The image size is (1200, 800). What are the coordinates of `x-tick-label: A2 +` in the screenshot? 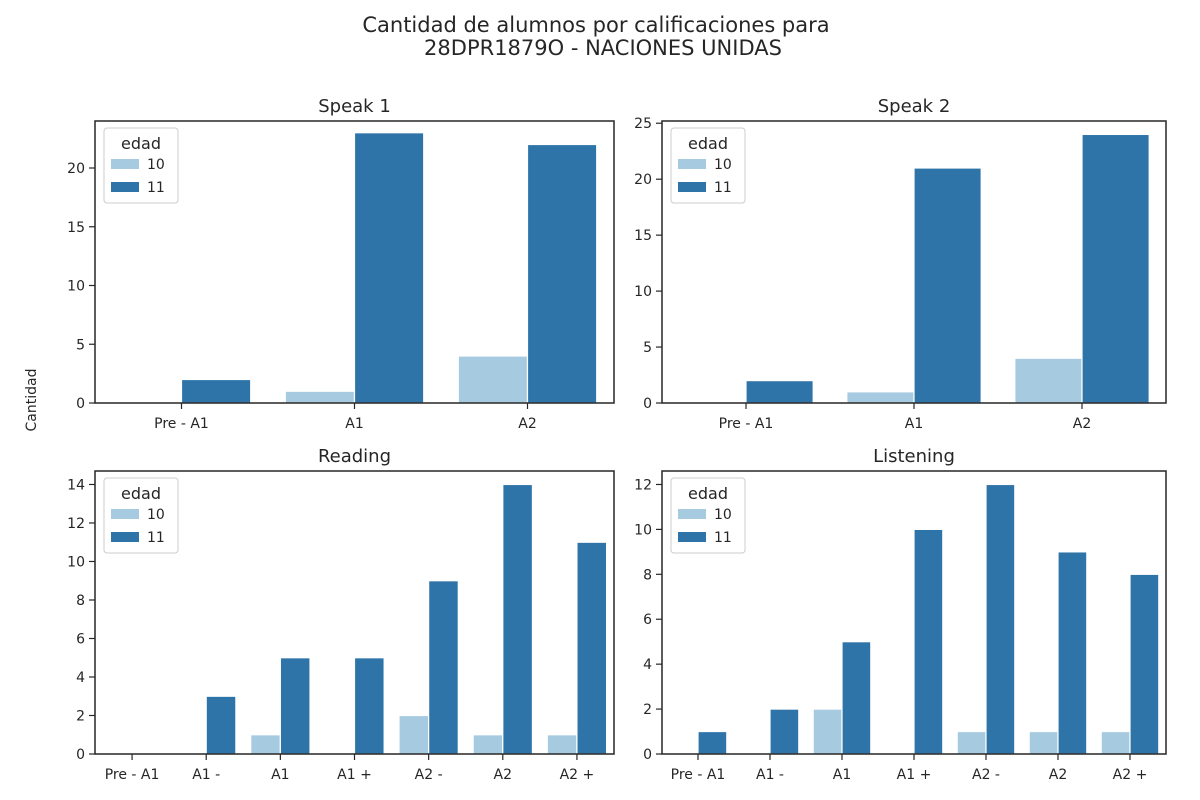 It's located at (577, 775).